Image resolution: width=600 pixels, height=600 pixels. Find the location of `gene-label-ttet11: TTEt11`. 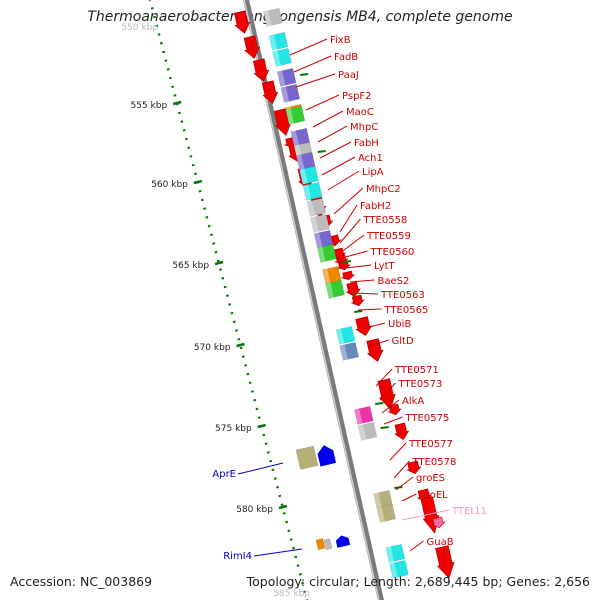

gene-label-ttet11: TTEt11 is located at coordinates (469, 511).